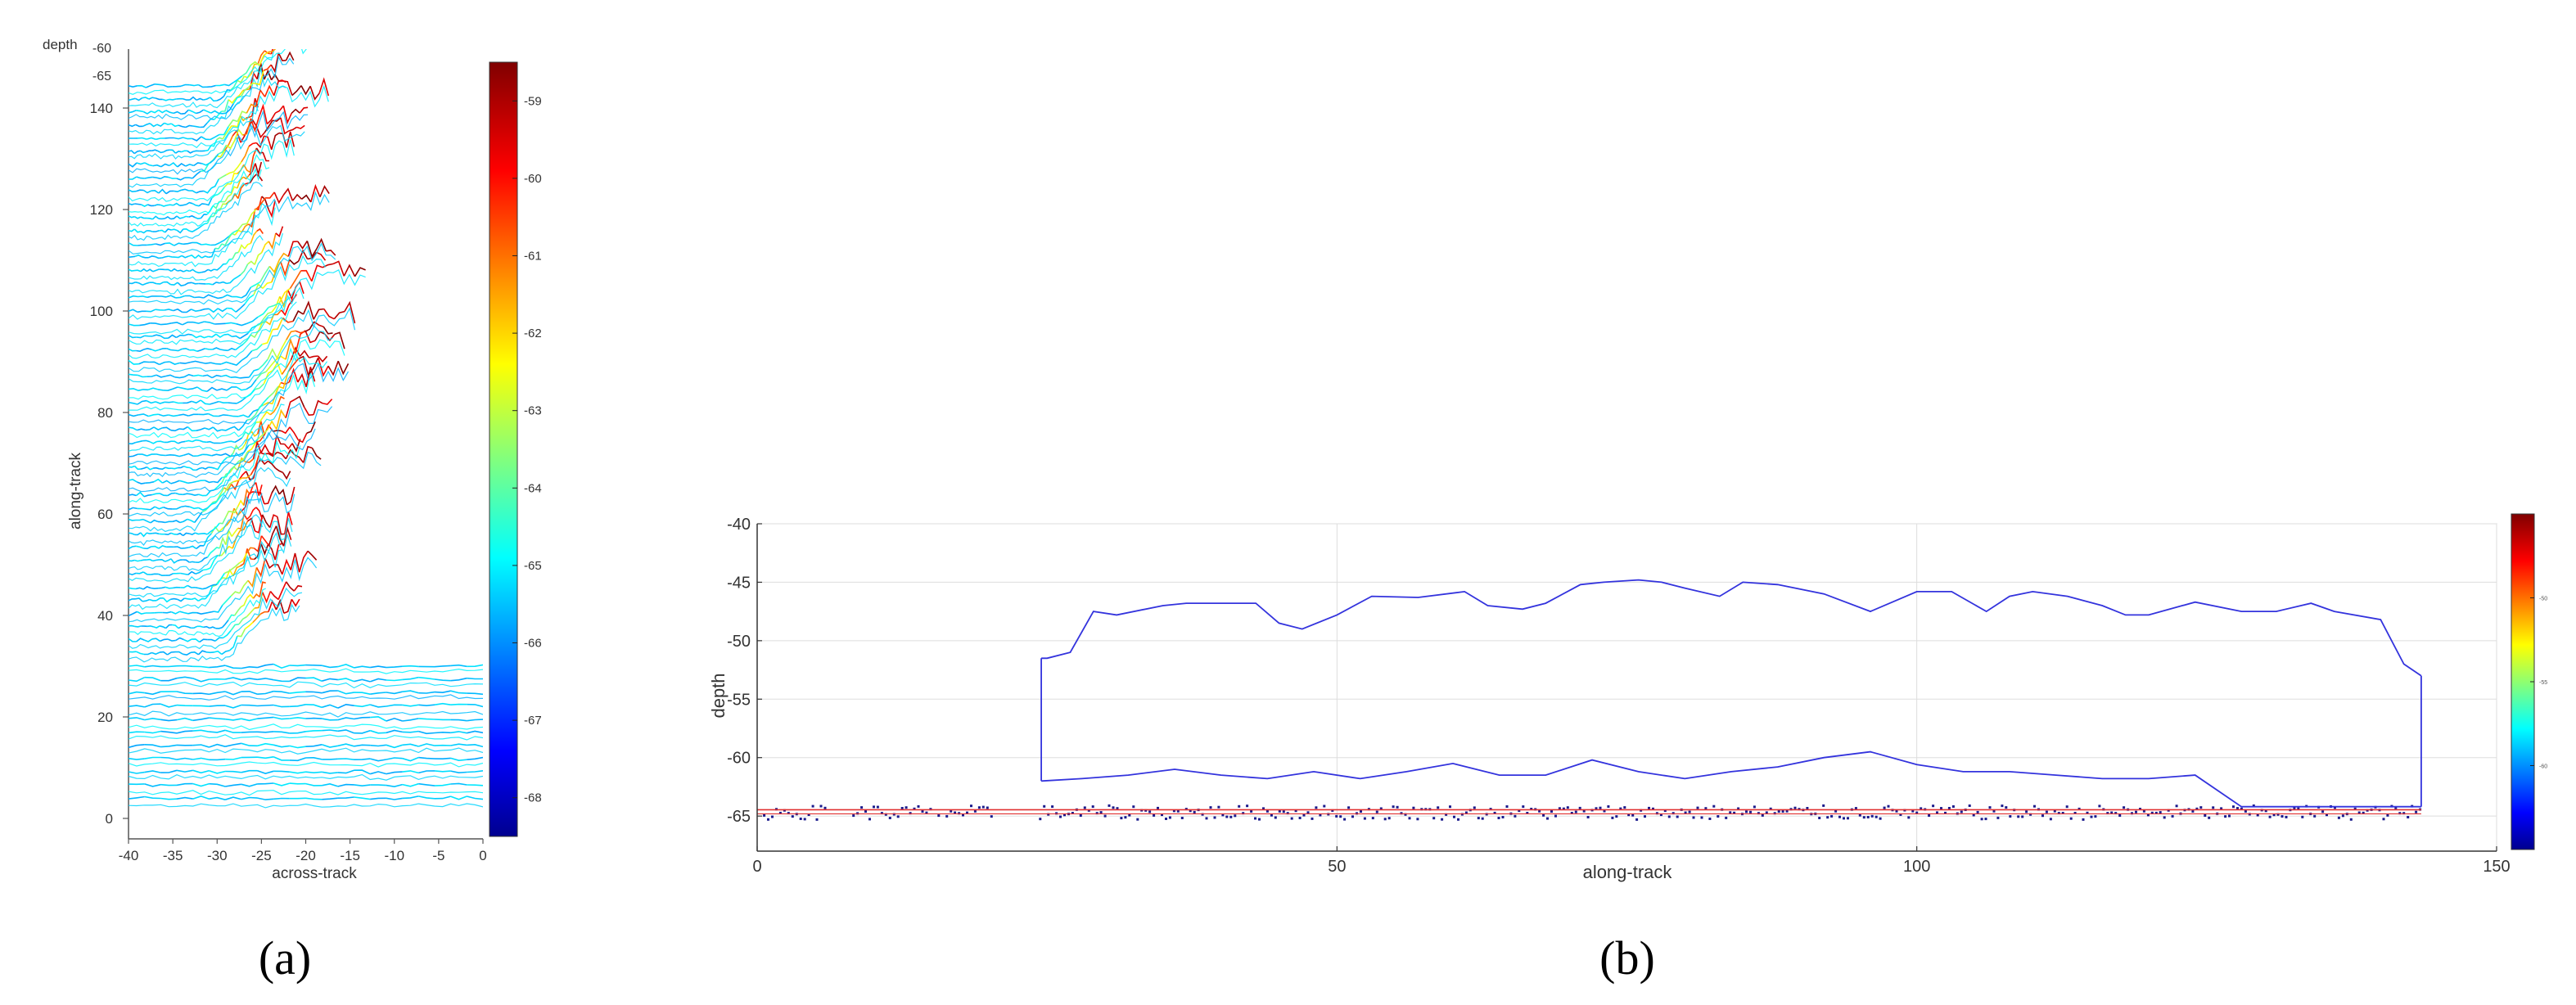  What do you see at coordinates (109, 819) in the screenshot?
I see `panel-a-y-tick-label: 0` at bounding box center [109, 819].